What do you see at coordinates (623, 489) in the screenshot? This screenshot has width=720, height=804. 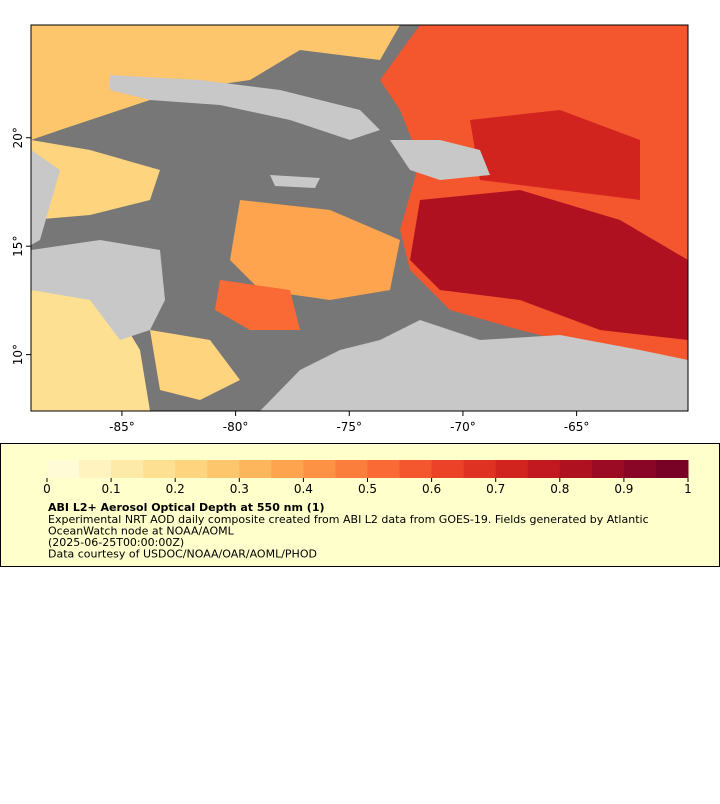 I see `colorbar-tick-label: 0.9` at bounding box center [623, 489].